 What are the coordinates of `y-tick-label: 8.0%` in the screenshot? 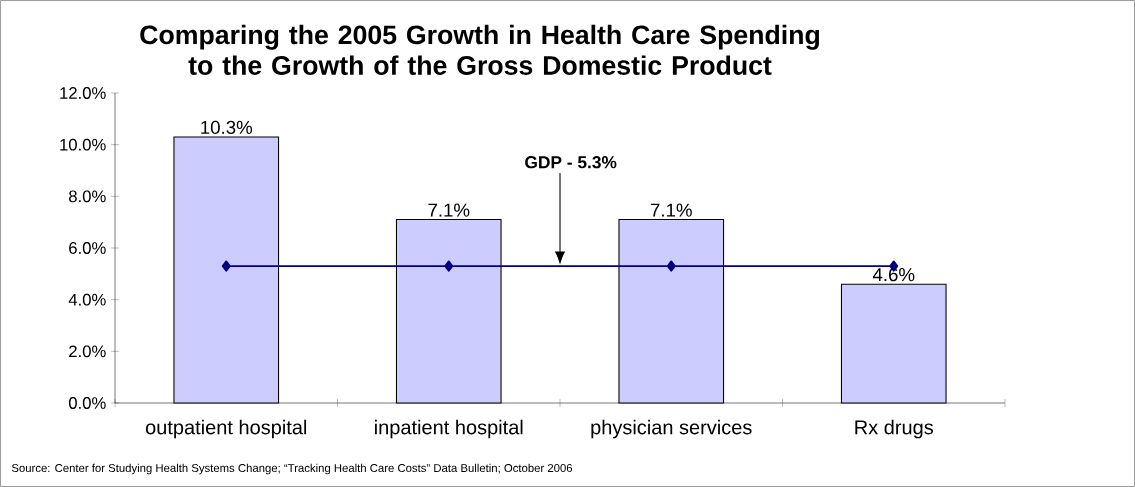 It's located at (87, 196).